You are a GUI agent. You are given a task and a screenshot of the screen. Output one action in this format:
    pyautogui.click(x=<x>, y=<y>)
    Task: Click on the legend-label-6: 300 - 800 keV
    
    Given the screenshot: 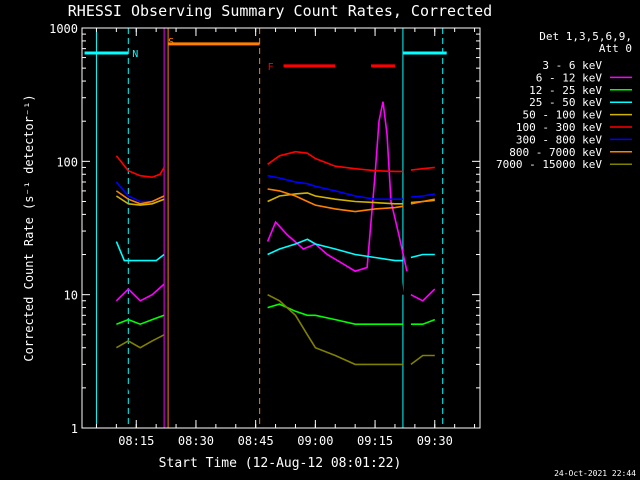 What is the action you would take?
    pyautogui.click(x=559, y=139)
    